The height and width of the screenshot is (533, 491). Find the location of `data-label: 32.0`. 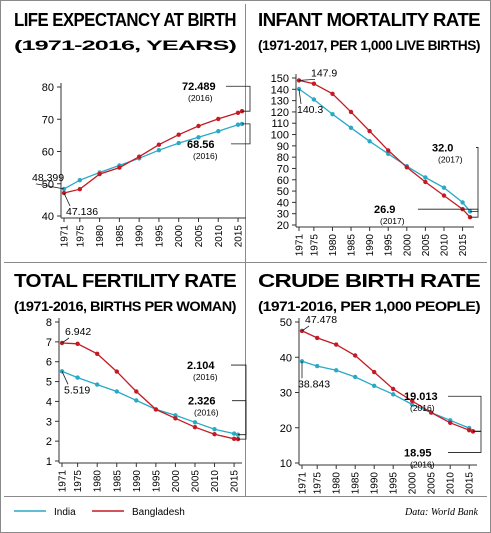

data-label: 32.0 is located at coordinates (442, 148).